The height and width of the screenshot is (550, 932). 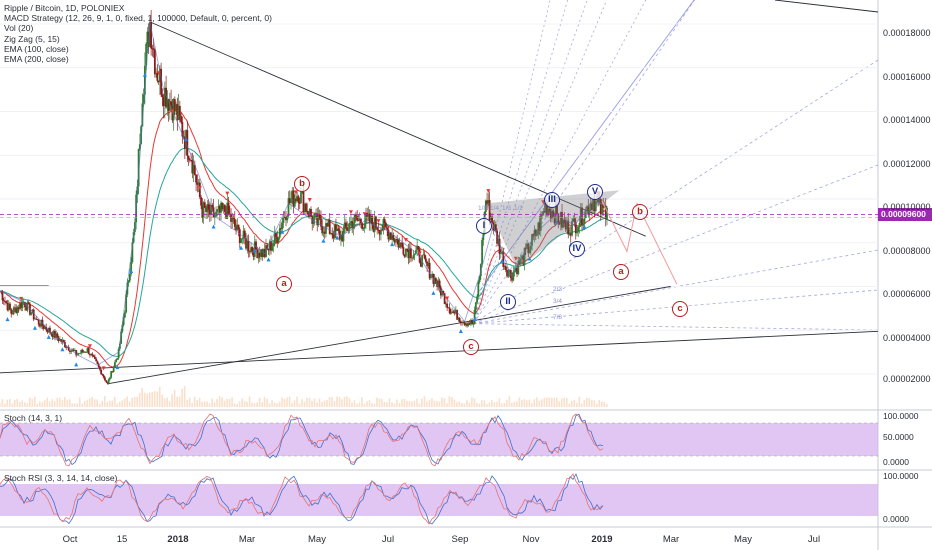 I want to click on y-tick-label: 0.00014000, so click(x=907, y=120).